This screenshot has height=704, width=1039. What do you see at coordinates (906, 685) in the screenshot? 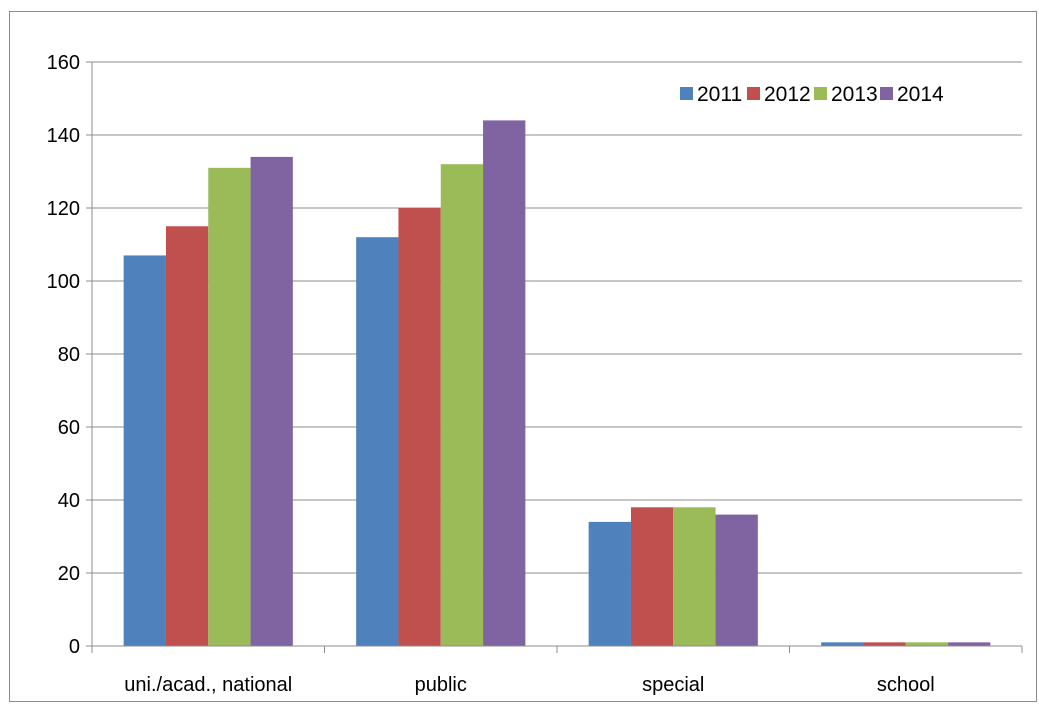
I see `x-tick-label: school` at bounding box center [906, 685].